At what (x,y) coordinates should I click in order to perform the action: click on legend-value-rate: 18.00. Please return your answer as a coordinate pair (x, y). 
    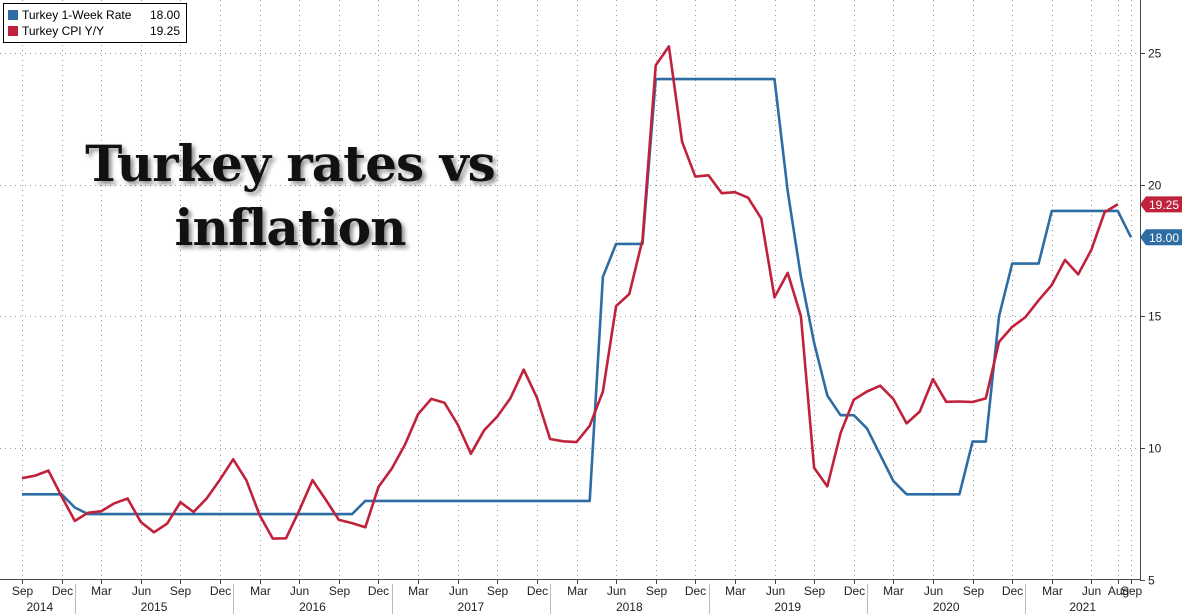
    Looking at the image, I should click on (164, 15).